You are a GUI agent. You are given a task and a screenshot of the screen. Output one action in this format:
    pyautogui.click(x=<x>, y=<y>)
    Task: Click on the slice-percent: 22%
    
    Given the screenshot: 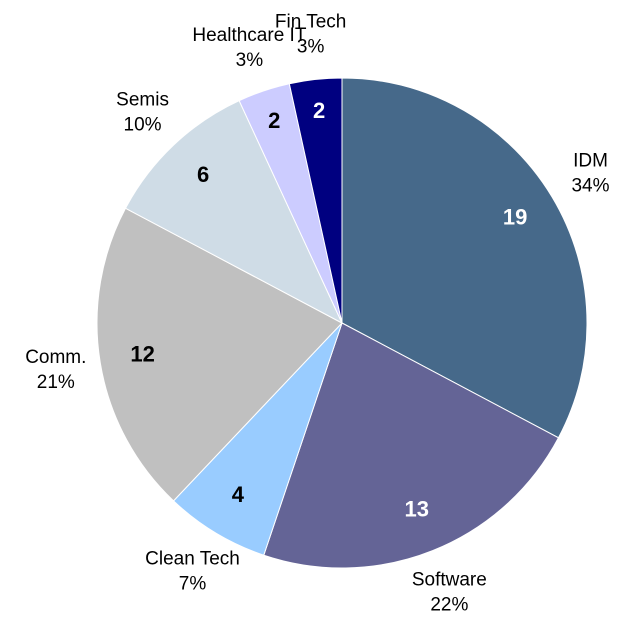 What is the action you would take?
    pyautogui.click(x=449, y=604)
    